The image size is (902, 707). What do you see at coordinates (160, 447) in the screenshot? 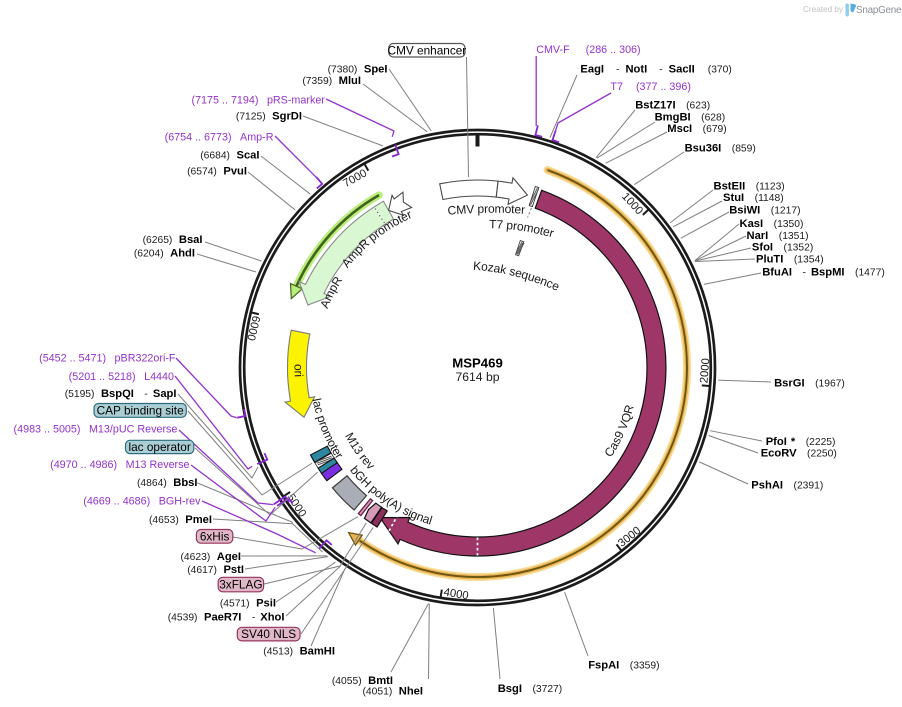
I see `svg-text: lac operator` at bounding box center [160, 447].